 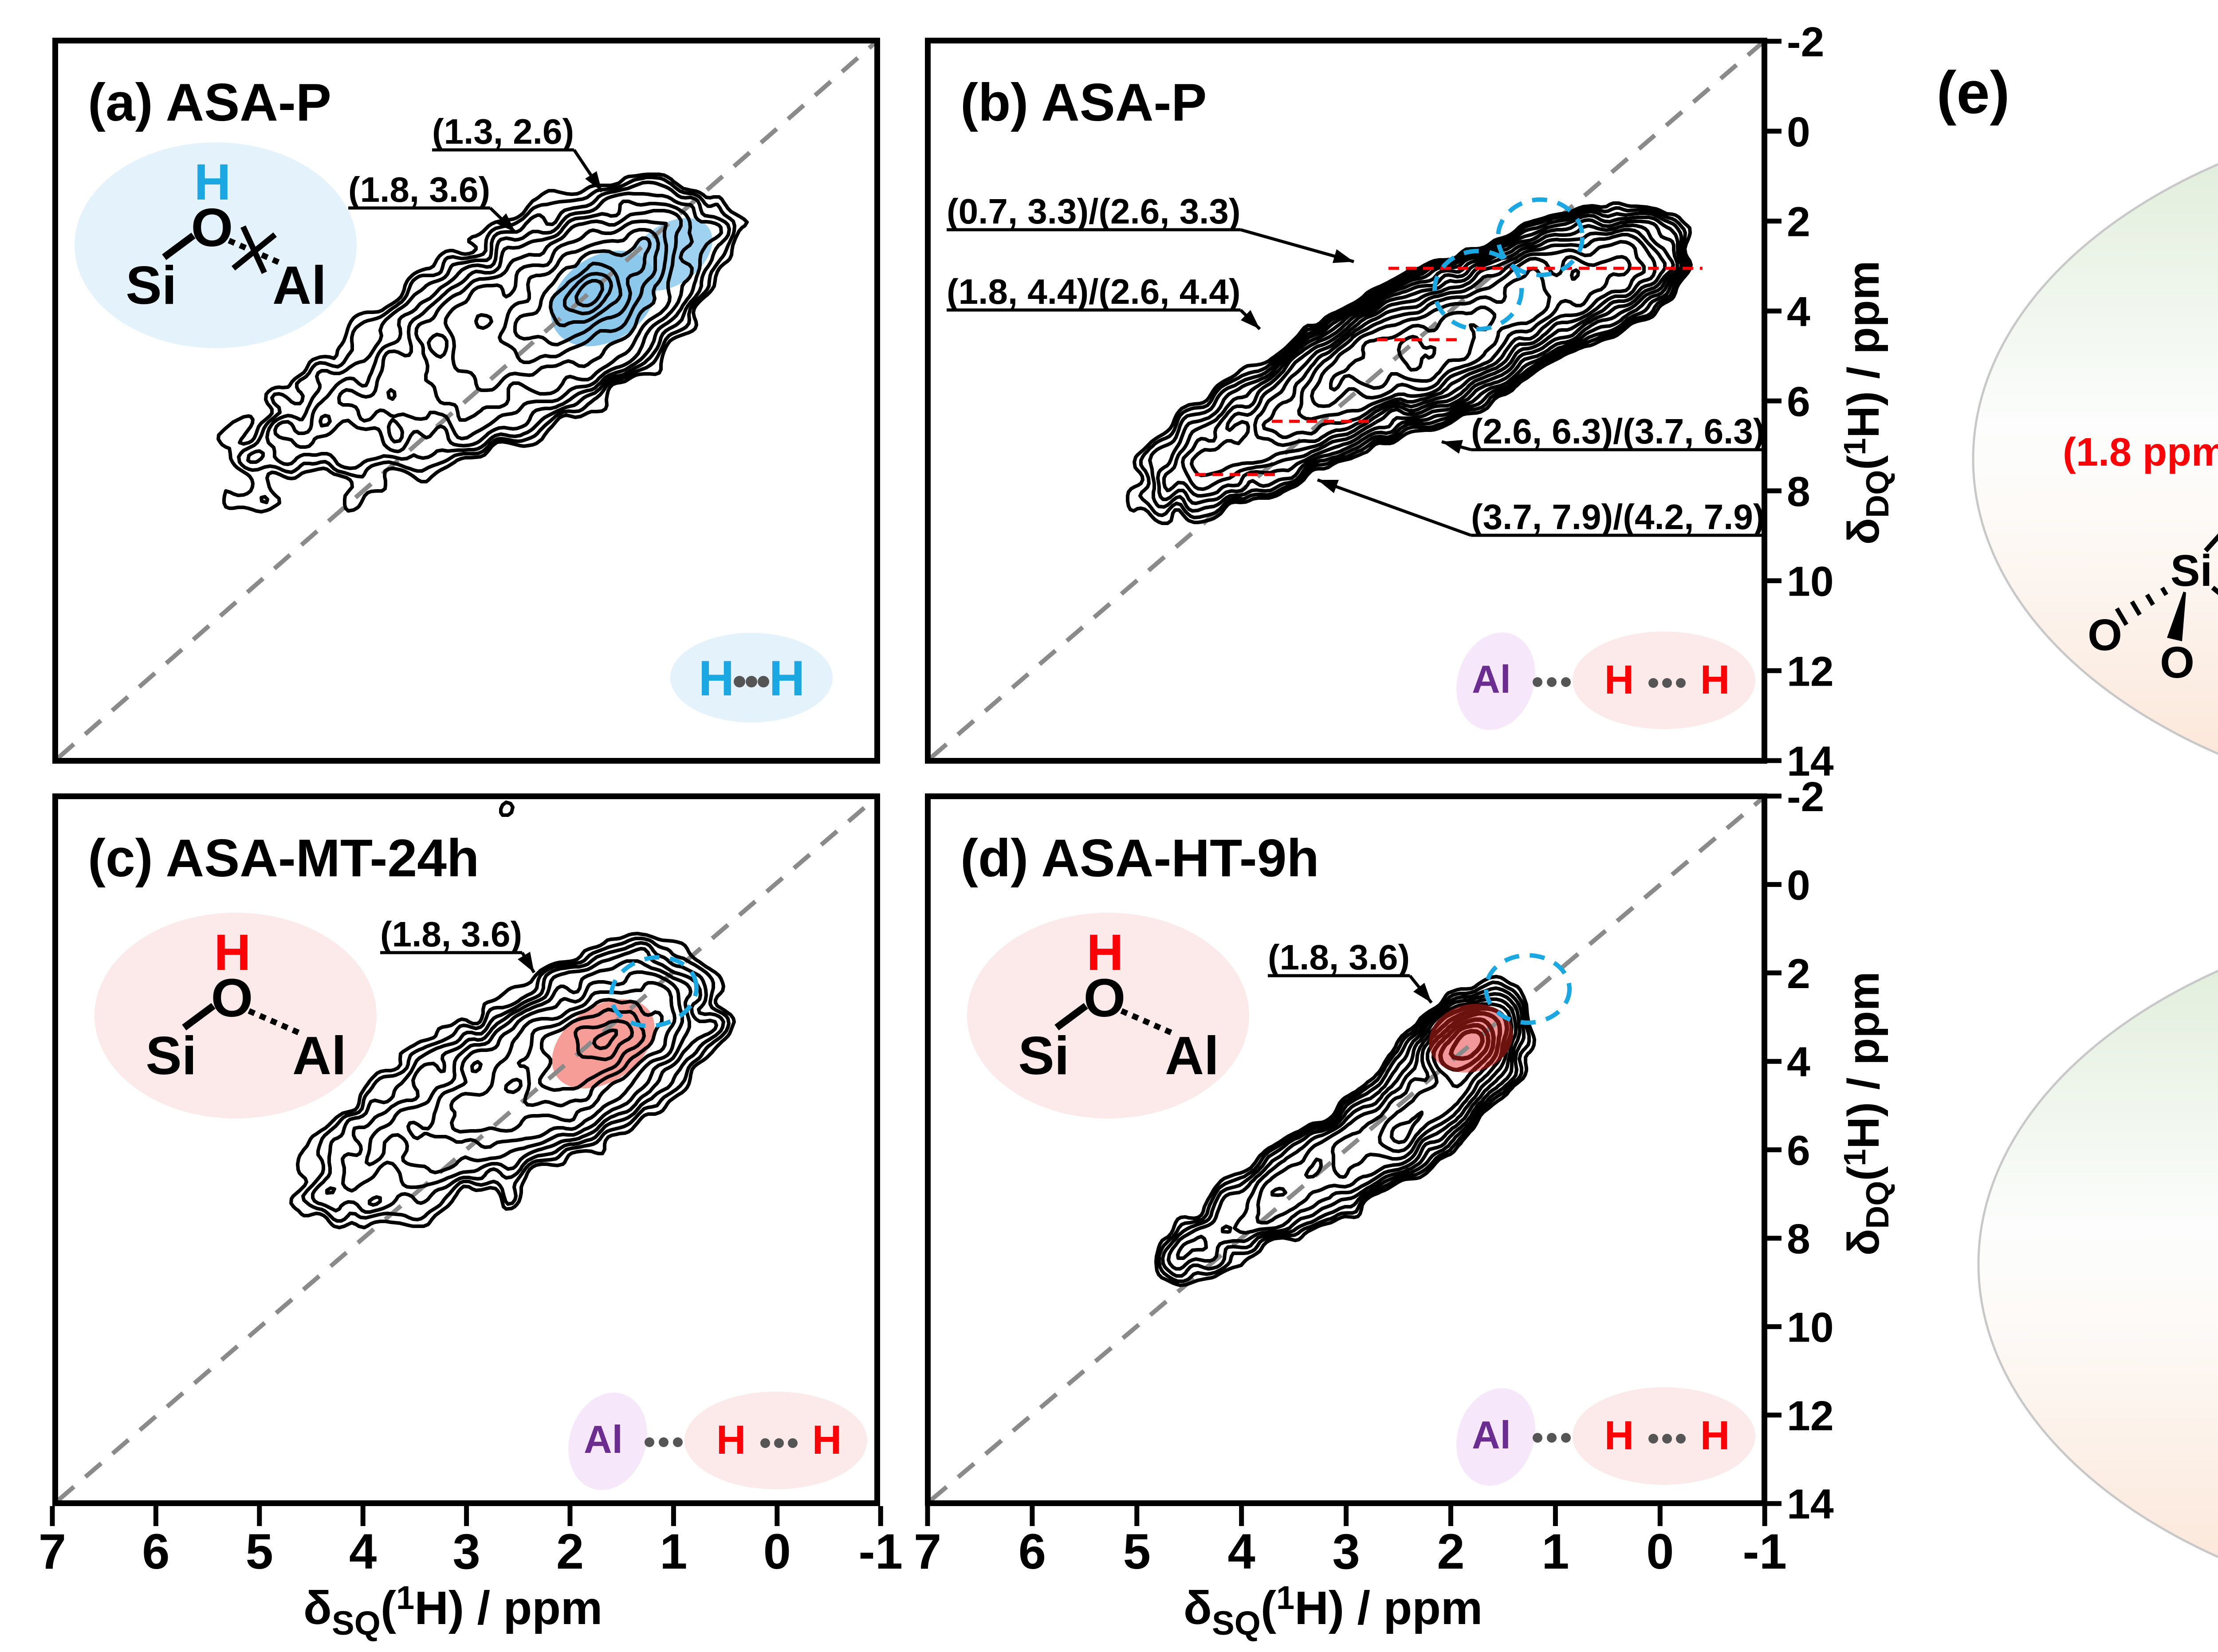 I want to click on svg-text: (1.8, 4.4)/(2.6, 4.4), so click(x=1094, y=291).